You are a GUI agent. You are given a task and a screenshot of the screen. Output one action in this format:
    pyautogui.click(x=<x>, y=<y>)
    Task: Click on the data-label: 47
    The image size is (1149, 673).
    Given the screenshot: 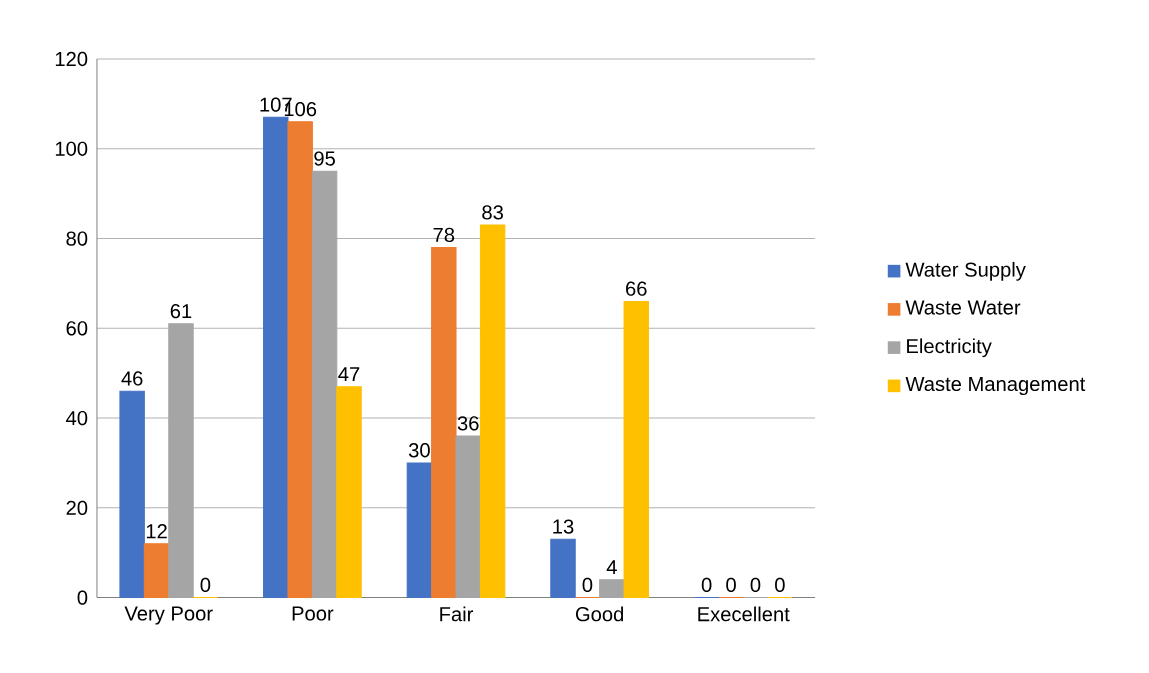 What is the action you would take?
    pyautogui.click(x=349, y=374)
    